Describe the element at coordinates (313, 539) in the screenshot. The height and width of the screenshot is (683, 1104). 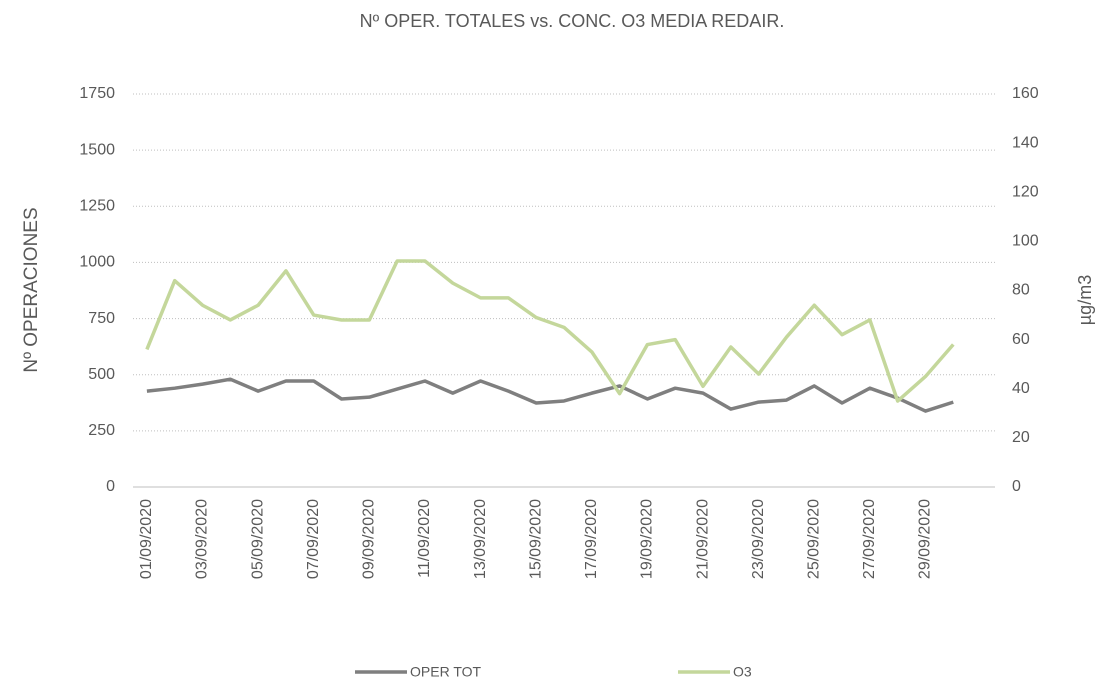
I see `x-tick-label: 07/09/2020` at that location.